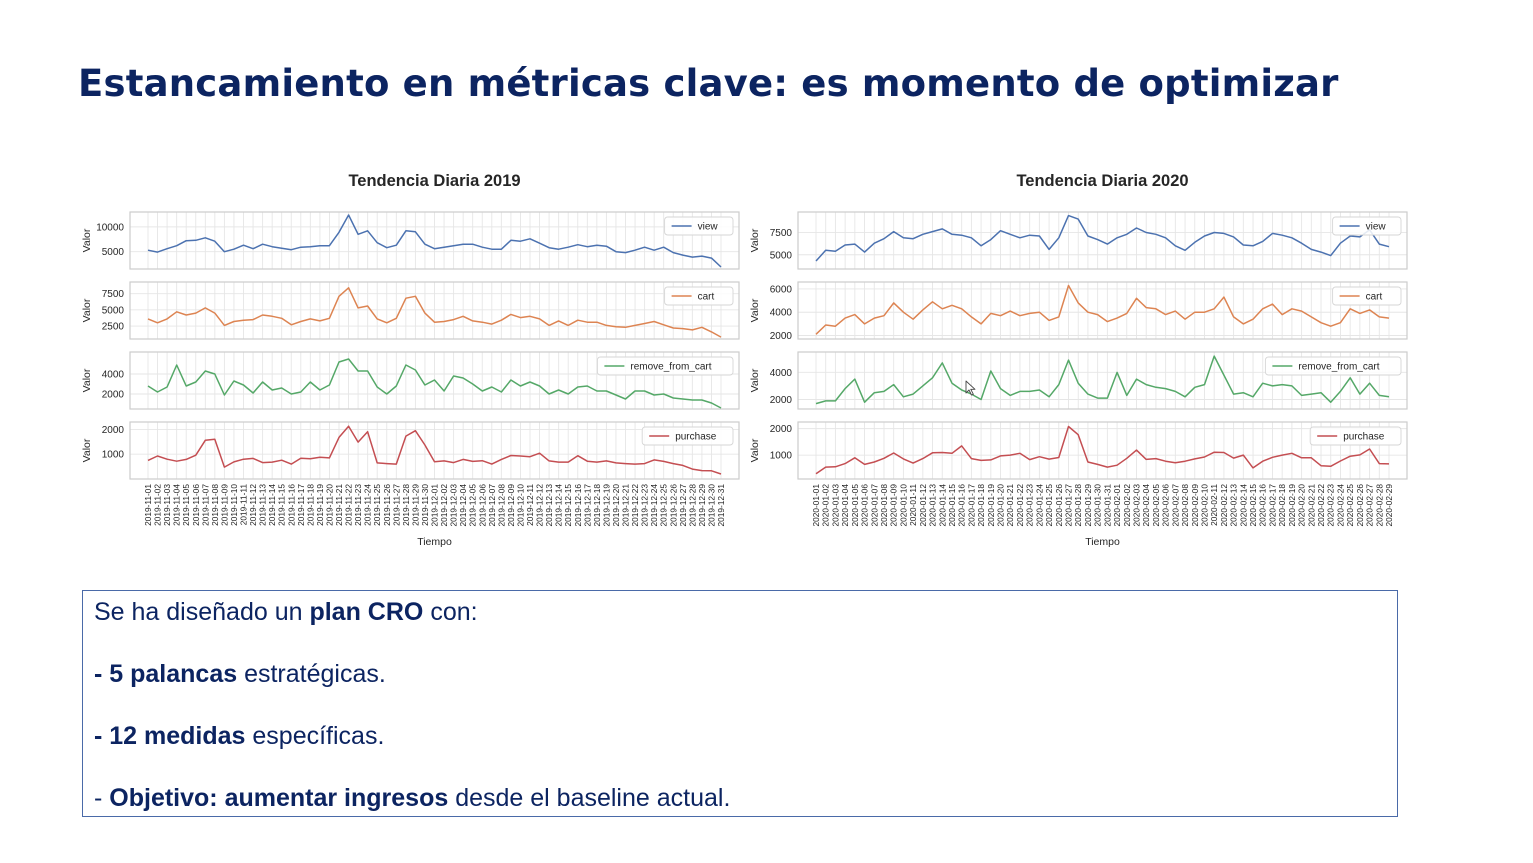 This screenshot has height=863, width=1533. What do you see at coordinates (482, 505) in the screenshot?
I see `x-tick-label: 2019-12-06` at bounding box center [482, 505].